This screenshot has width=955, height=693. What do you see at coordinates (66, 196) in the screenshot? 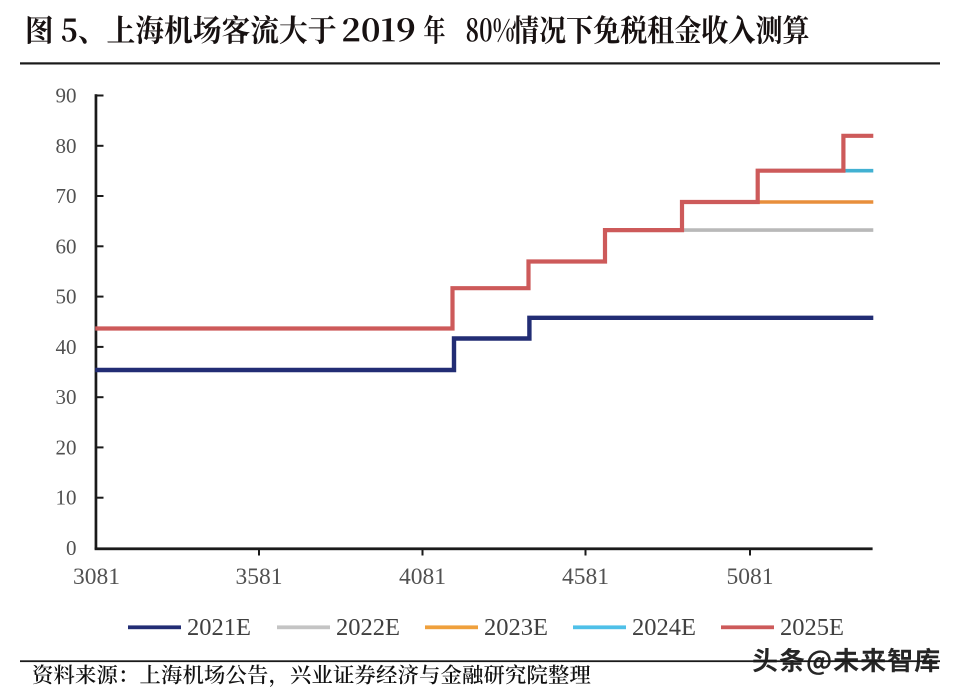
I see `svg-text: 70` at bounding box center [66, 196].